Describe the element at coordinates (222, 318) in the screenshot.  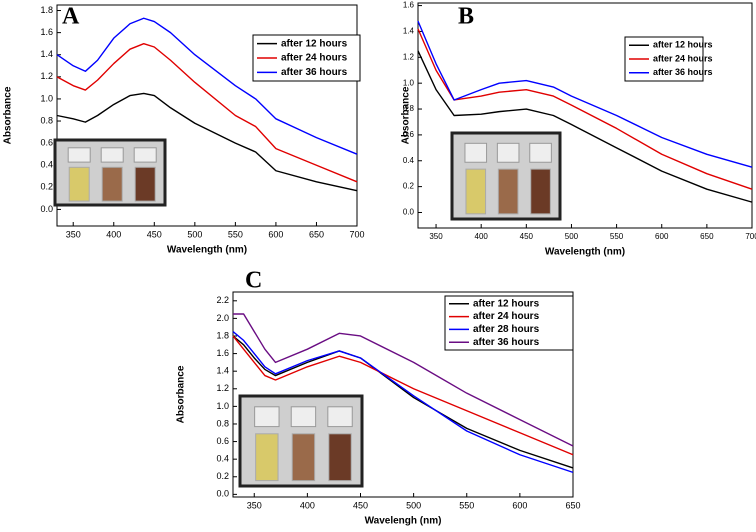
I see `y-tick-label: 2.0` at that location.